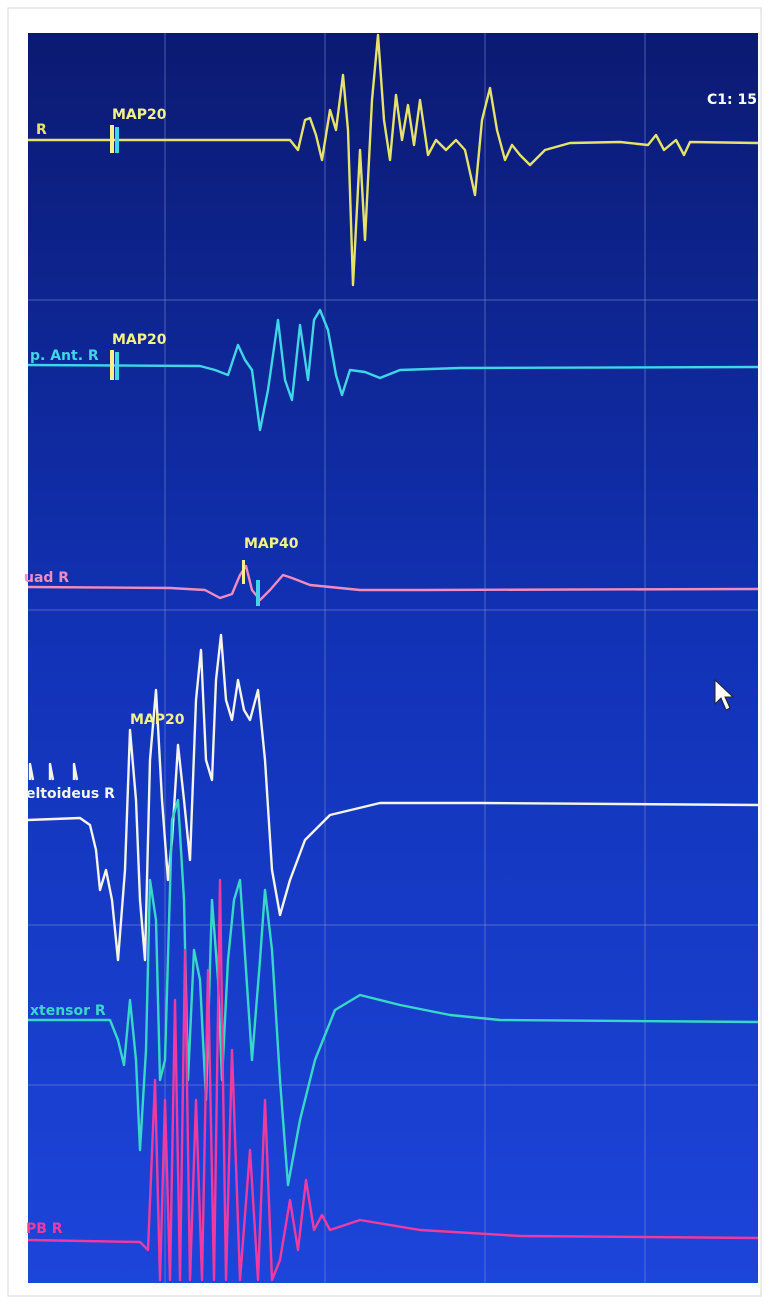  I want to click on channel-label: PB R, so click(44, 1229).